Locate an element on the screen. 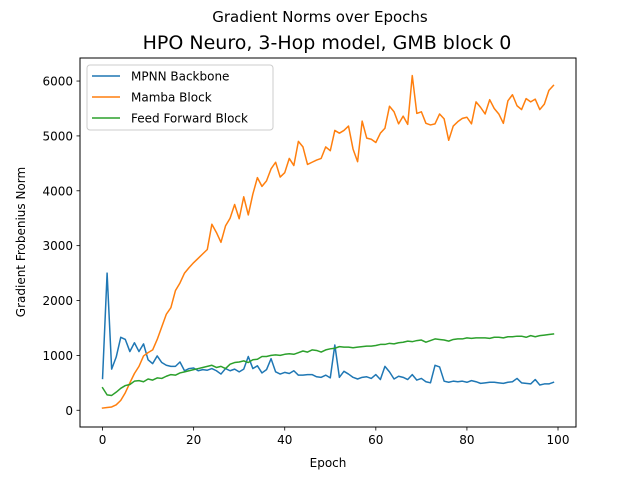 The width and height of the screenshot is (640, 480). x-tick-label: 60 is located at coordinates (375, 440).